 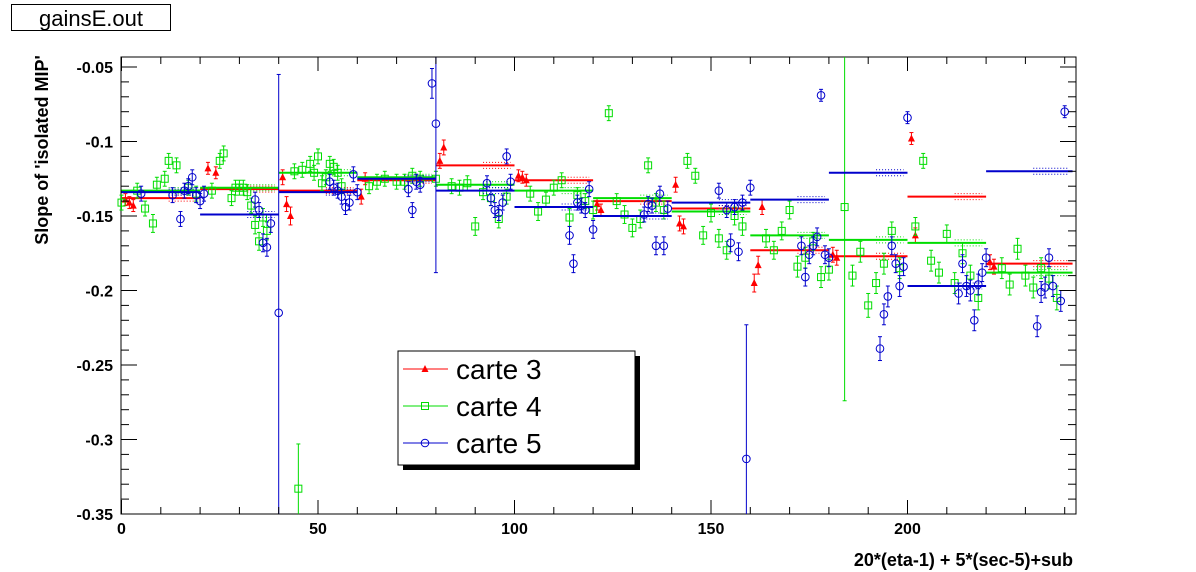 I want to click on legend-marker, so click(x=425, y=406).